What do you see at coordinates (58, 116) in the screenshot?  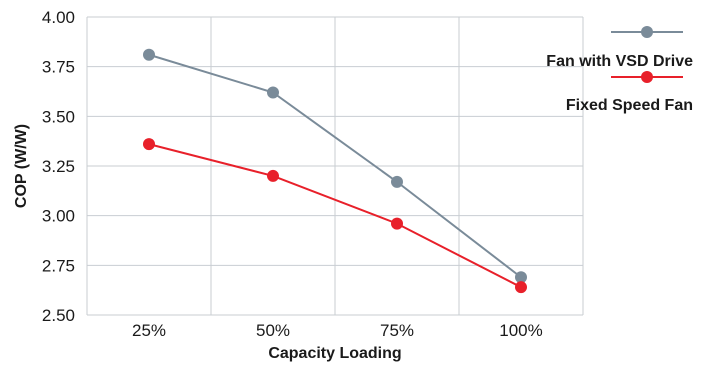 I see `y-tick-label: 3.50` at bounding box center [58, 116].